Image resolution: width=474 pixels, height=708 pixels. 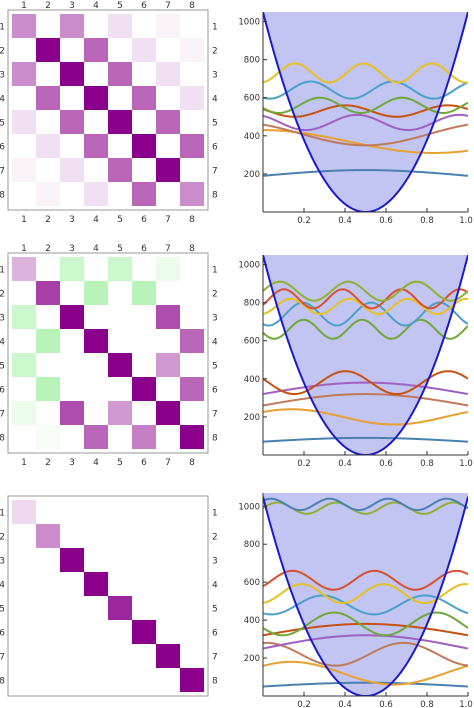 What do you see at coordinates (168, 463) in the screenshot?
I see `col-label-bottom: 7` at bounding box center [168, 463].